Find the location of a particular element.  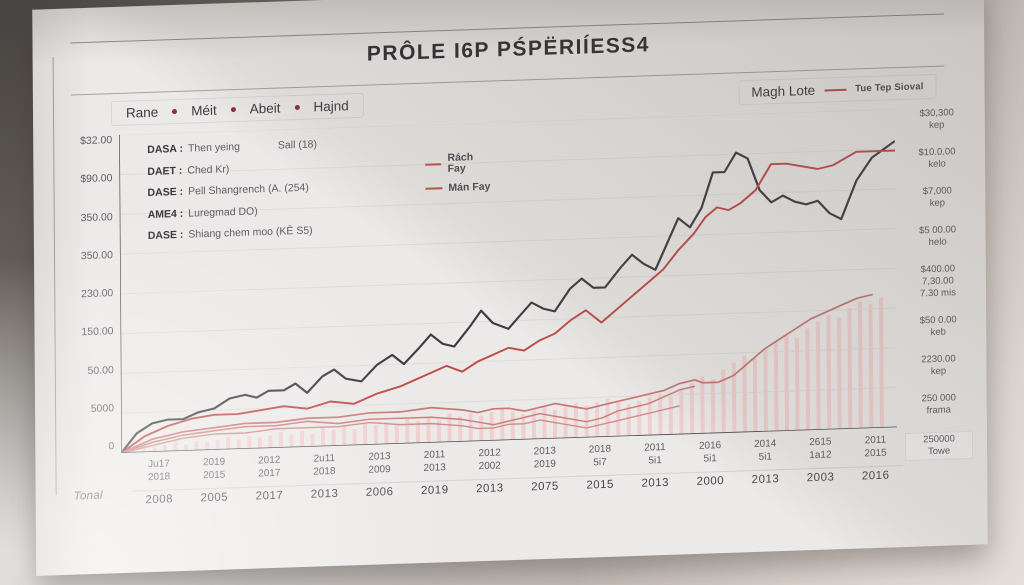

info-key: DASA is located at coordinates (165, 149).